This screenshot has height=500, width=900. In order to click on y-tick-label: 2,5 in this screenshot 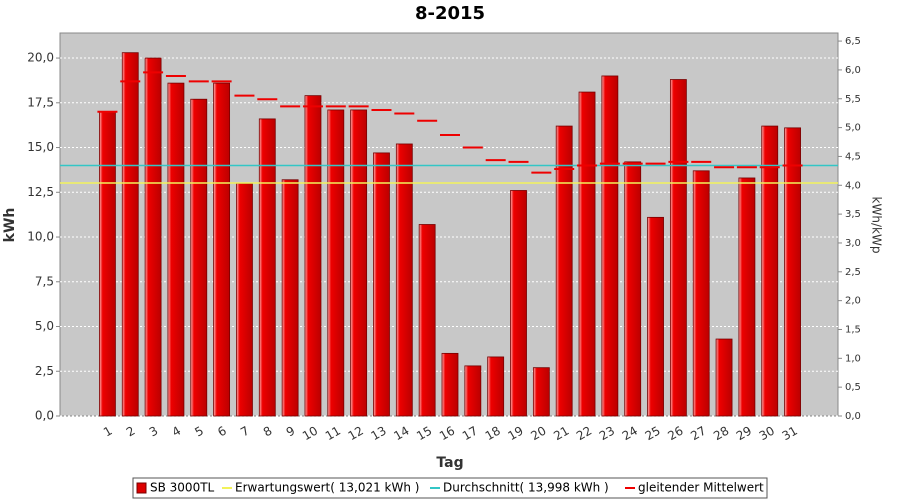, I will do `click(44, 371)`.